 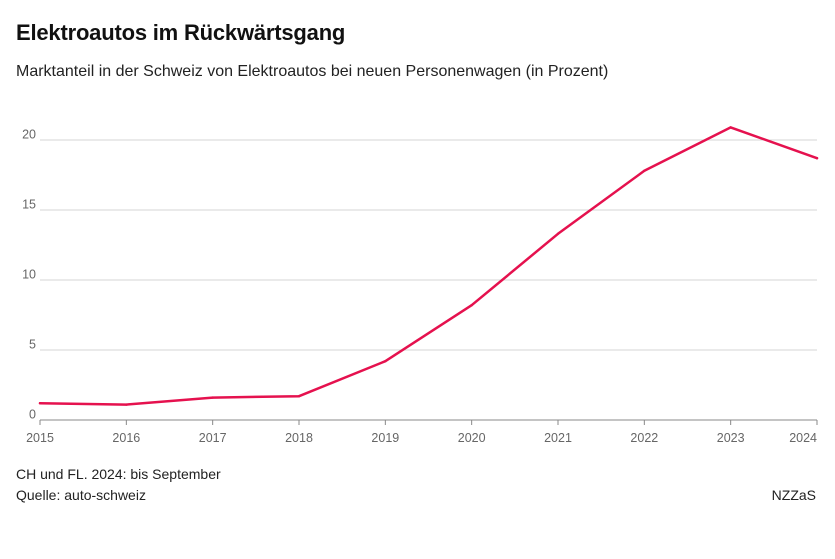 I want to click on footnote: CH und FL. 2024: bis September, so click(x=118, y=474).